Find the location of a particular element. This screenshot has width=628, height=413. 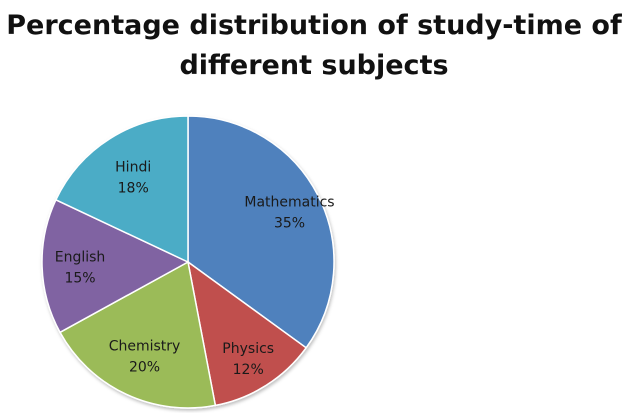

pie-slice-hindi is located at coordinates (121, 189).